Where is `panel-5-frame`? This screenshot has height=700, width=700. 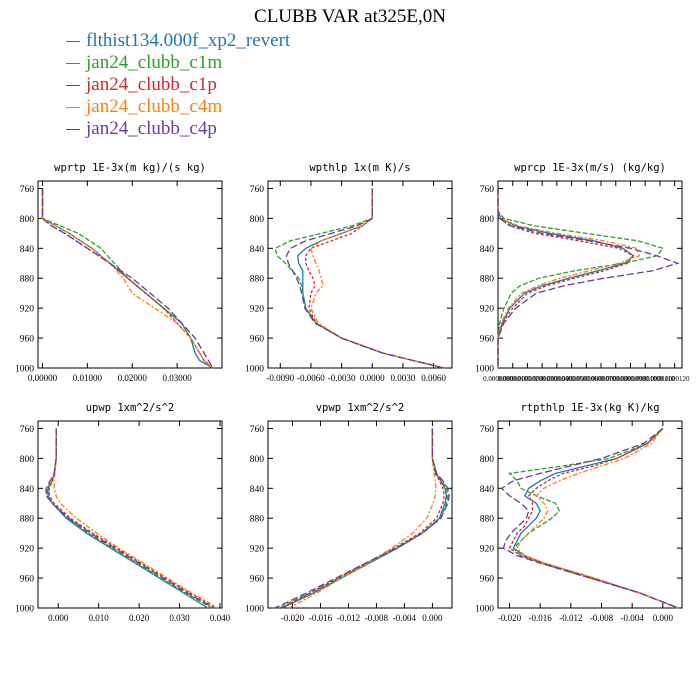
panel-5-frame is located at coordinates (590, 514).